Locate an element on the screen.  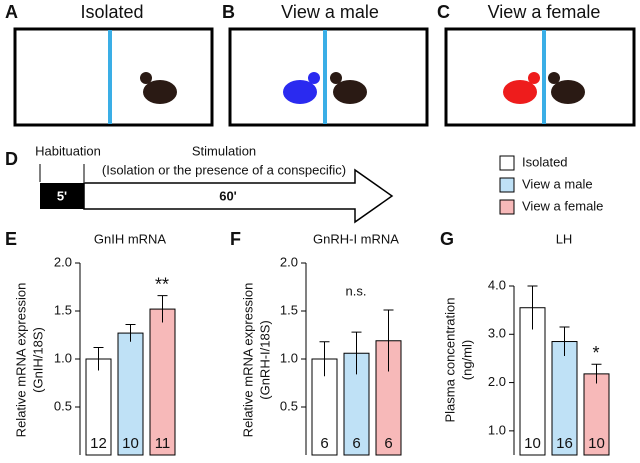
habituation-box is located at coordinates (62, 196).